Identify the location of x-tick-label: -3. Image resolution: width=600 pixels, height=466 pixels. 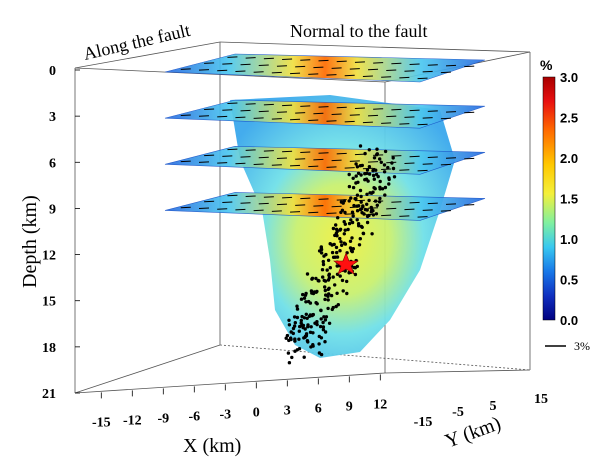
(225, 414).